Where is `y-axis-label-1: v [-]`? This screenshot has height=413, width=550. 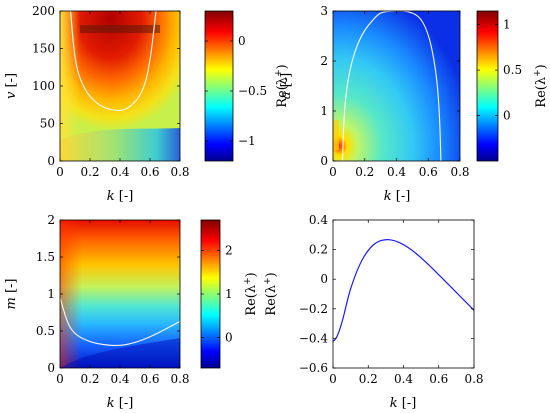 y-axis-label-1: v [-] is located at coordinates (11, 86).